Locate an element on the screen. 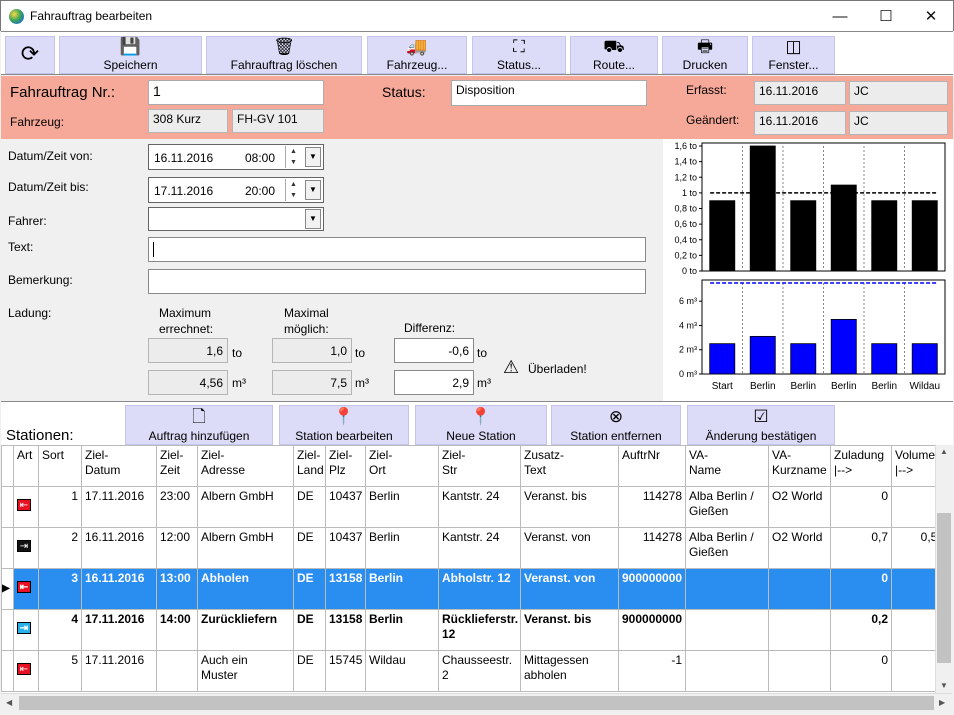 This screenshot has height=715, width=954. to-spin-icon: ▲ ▼ is located at coordinates (293, 190).